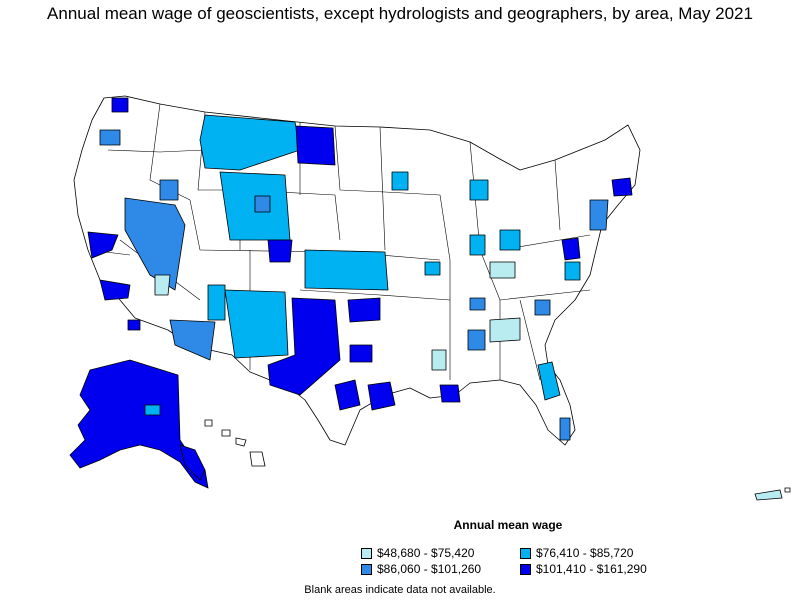  Describe the element at coordinates (216, 302) in the screenshot. I see `region-az-n` at that location.